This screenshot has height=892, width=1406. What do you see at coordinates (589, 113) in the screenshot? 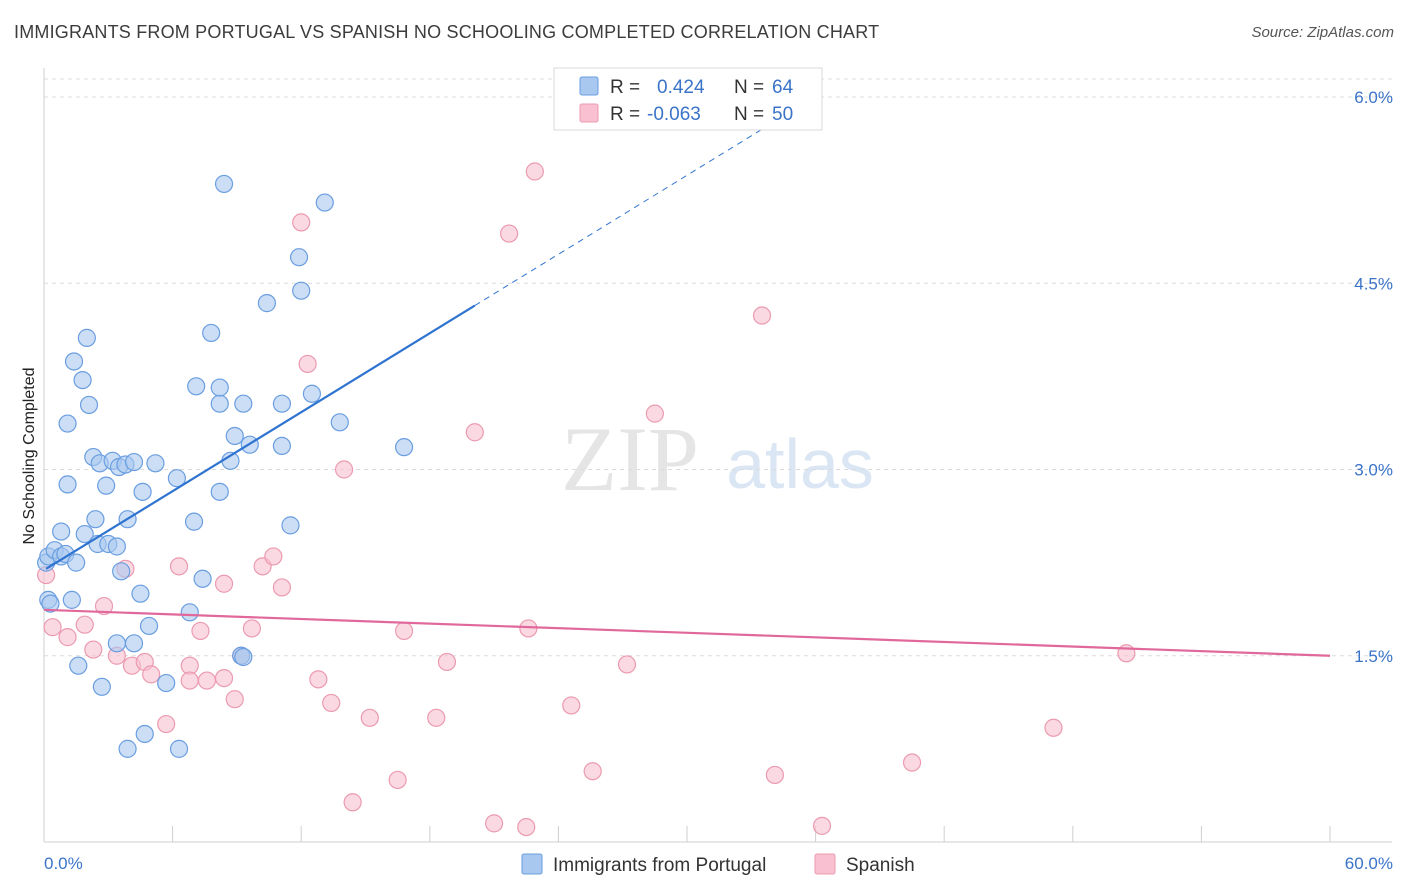
I see `legend-swatch-spanish` at bounding box center [589, 113].